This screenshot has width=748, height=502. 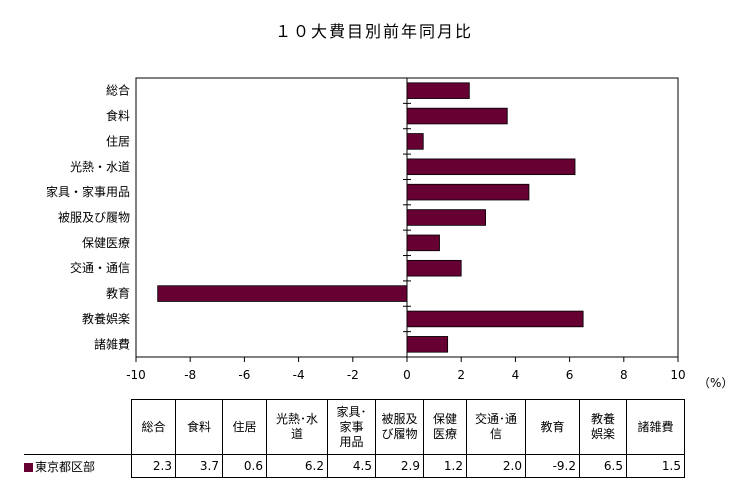 I want to click on table-column-header: 住居, so click(x=244, y=427).